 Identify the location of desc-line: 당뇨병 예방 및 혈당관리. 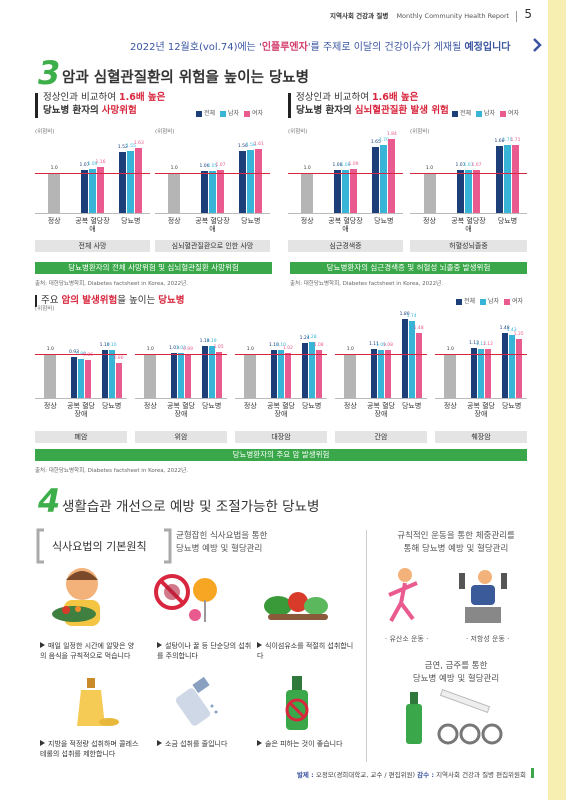
(219, 549).